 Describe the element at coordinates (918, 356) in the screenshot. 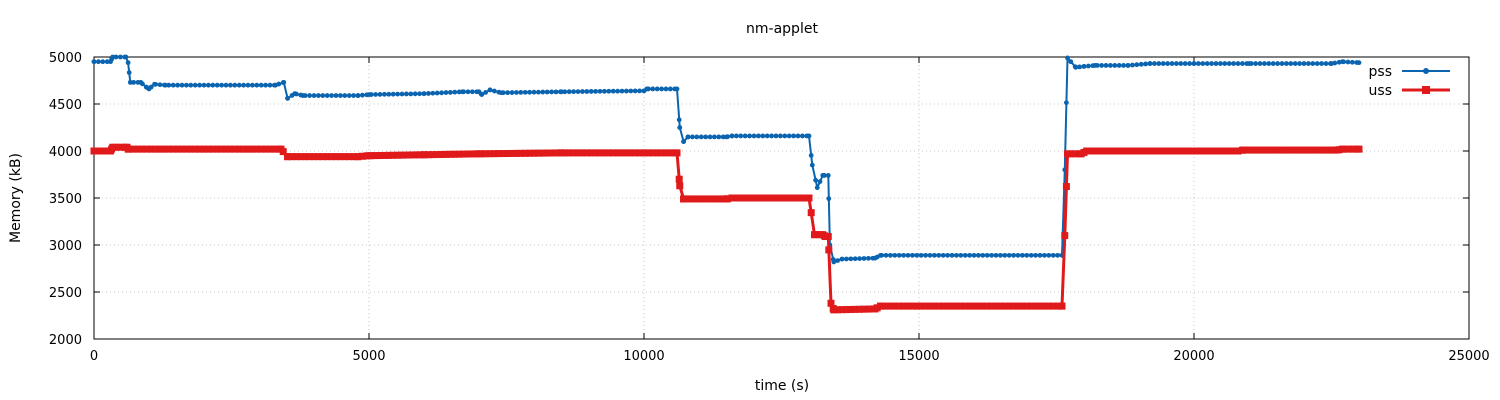

I see `x-tick-label: 15000` at that location.